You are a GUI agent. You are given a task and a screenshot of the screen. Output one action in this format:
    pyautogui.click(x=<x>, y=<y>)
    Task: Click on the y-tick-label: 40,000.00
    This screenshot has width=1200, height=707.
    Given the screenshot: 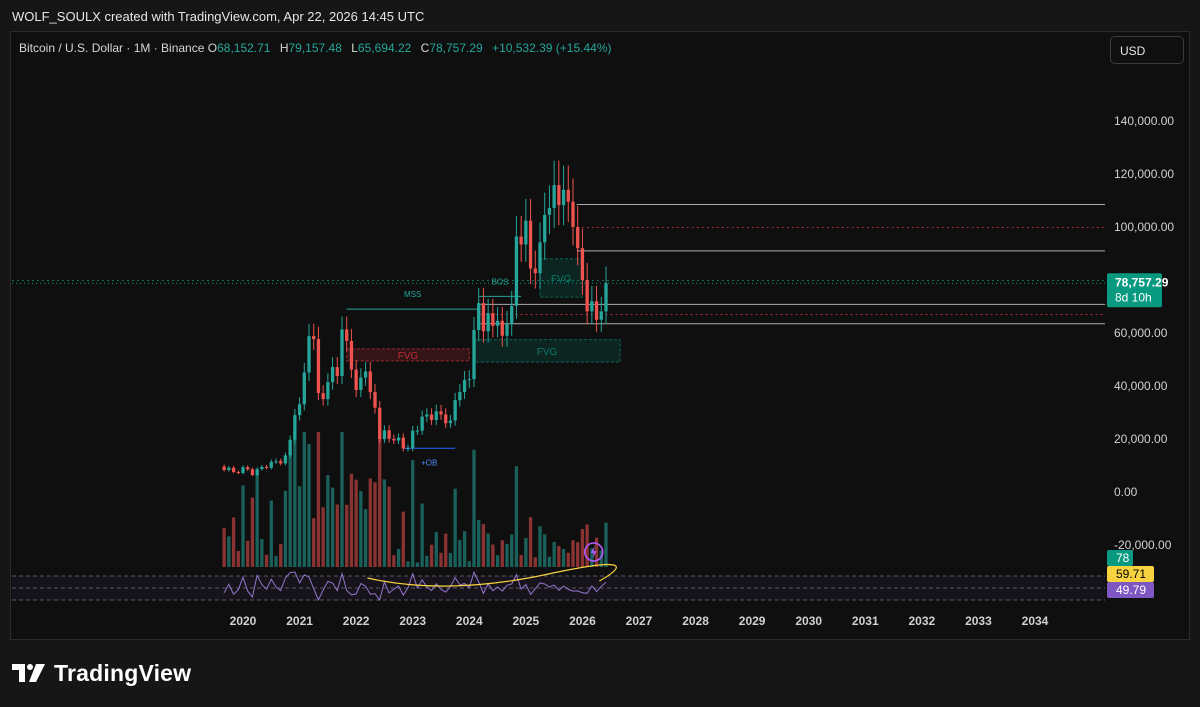 What is the action you would take?
    pyautogui.click(x=1141, y=386)
    